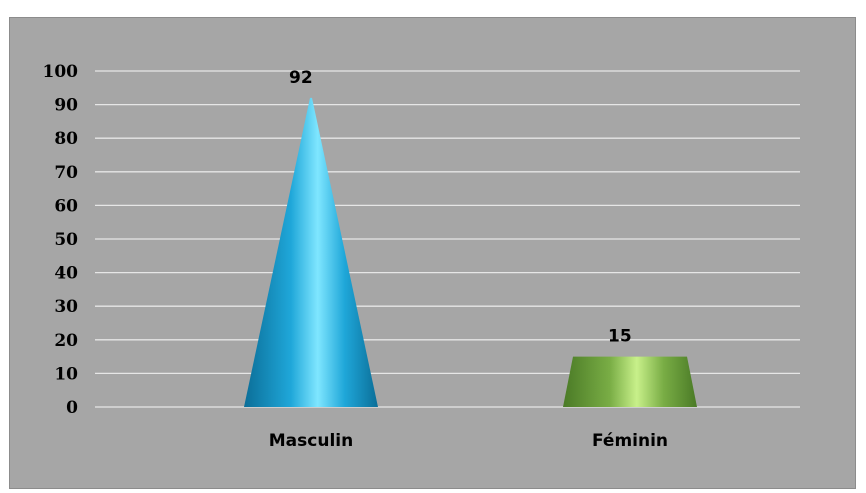 The image size is (866, 493). What do you see at coordinates (311, 252) in the screenshot?
I see `bar-masculin` at bounding box center [311, 252].